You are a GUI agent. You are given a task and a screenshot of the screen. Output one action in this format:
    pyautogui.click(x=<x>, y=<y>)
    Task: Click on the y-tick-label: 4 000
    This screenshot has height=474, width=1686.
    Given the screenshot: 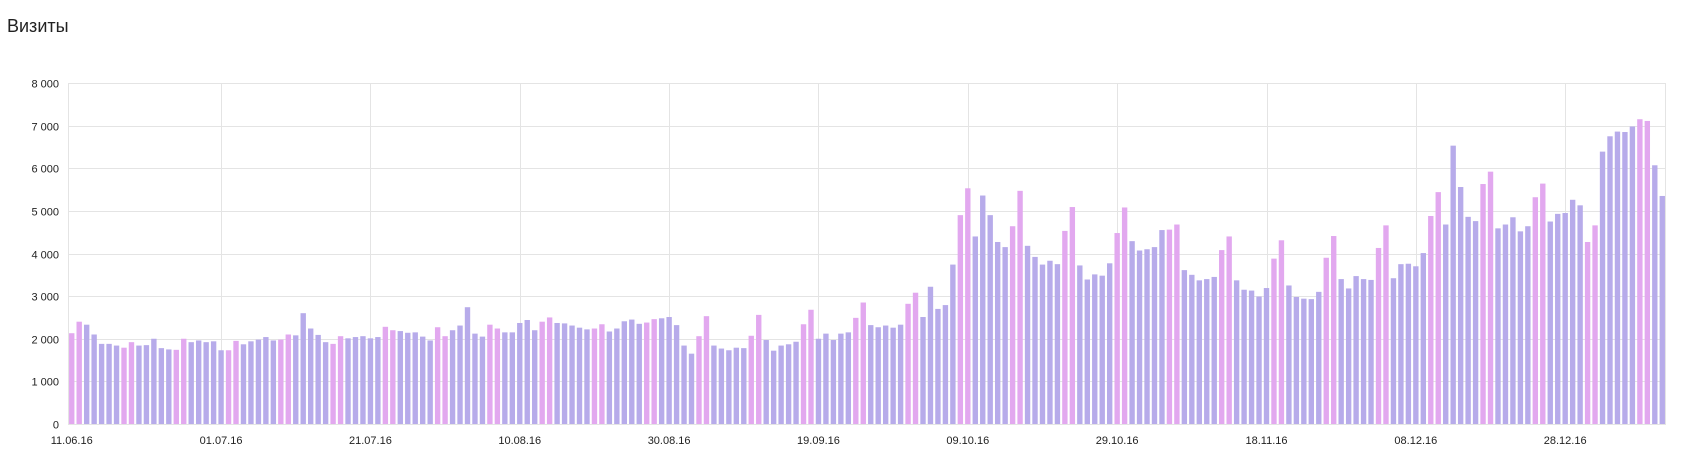 What is the action you would take?
    pyautogui.click(x=45, y=256)
    